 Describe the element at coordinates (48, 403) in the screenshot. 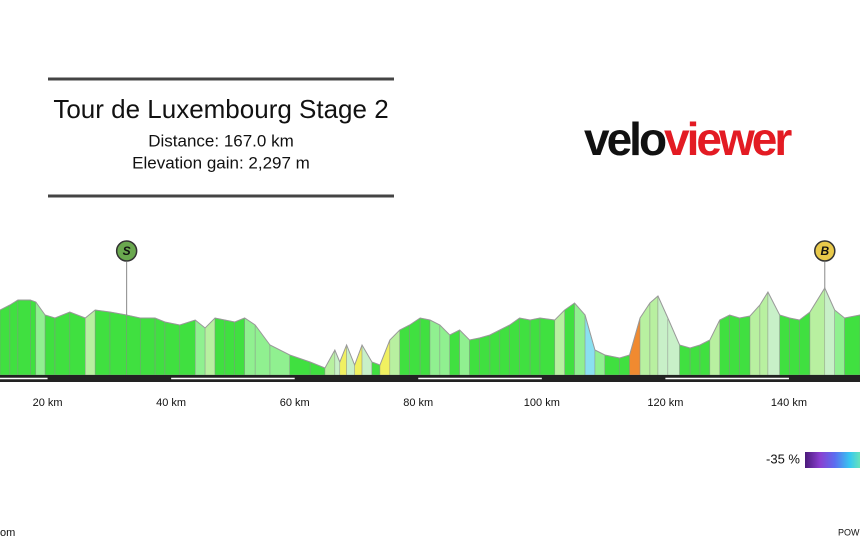

I see `x-tick-label: 20 km` at that location.